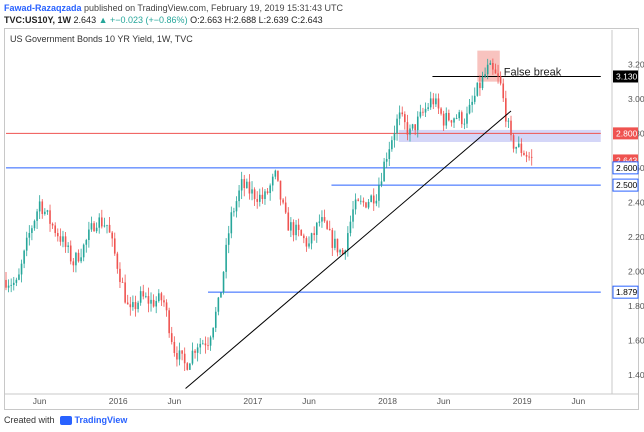 The height and width of the screenshot is (432, 644). I want to click on y-tick-label-5: 2.200, so click(636, 237).